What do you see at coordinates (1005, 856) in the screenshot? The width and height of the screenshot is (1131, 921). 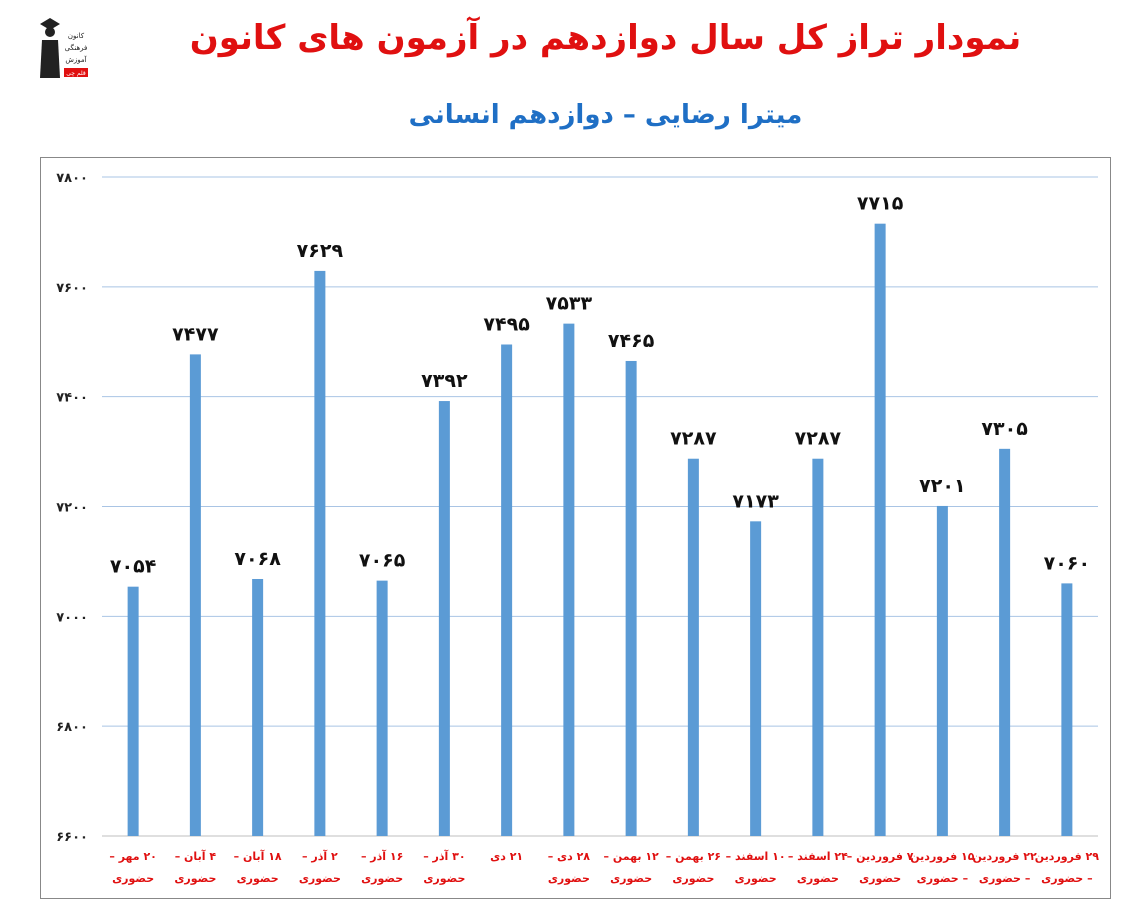 I see `x-tick-label: ۲۲ فروردین` at bounding box center [1005, 856].